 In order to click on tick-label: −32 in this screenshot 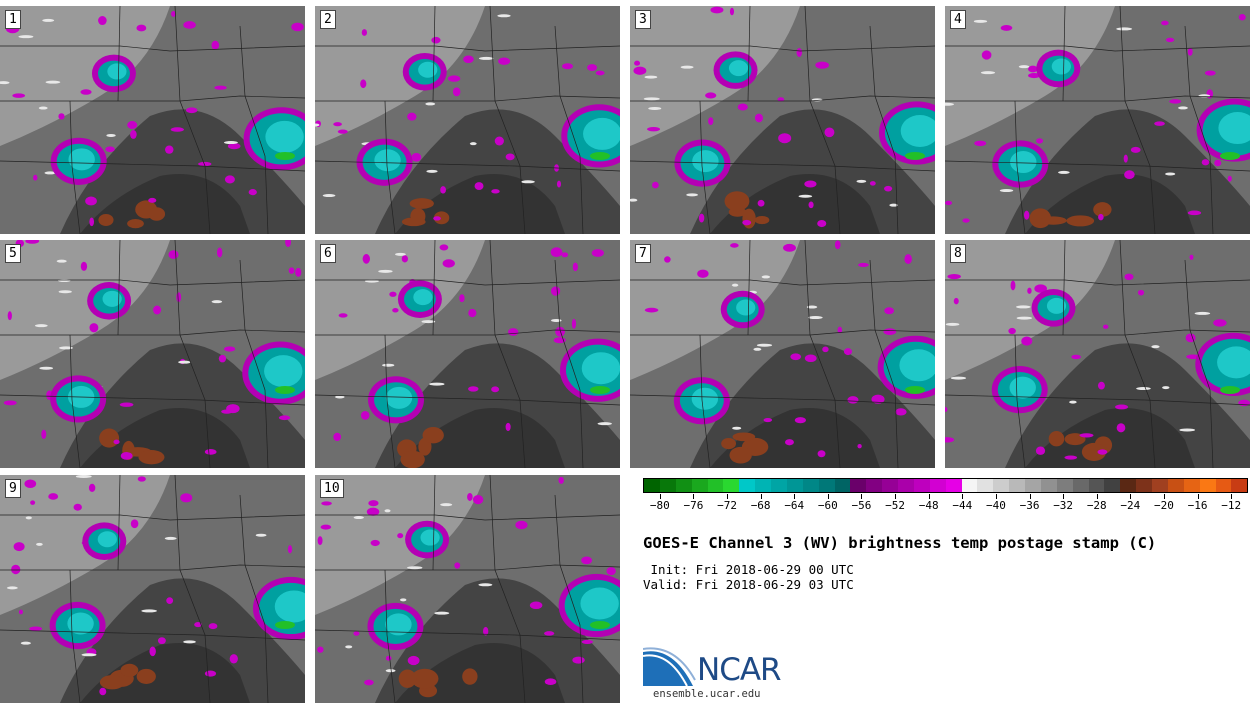, I will do `click(1063, 505)`.